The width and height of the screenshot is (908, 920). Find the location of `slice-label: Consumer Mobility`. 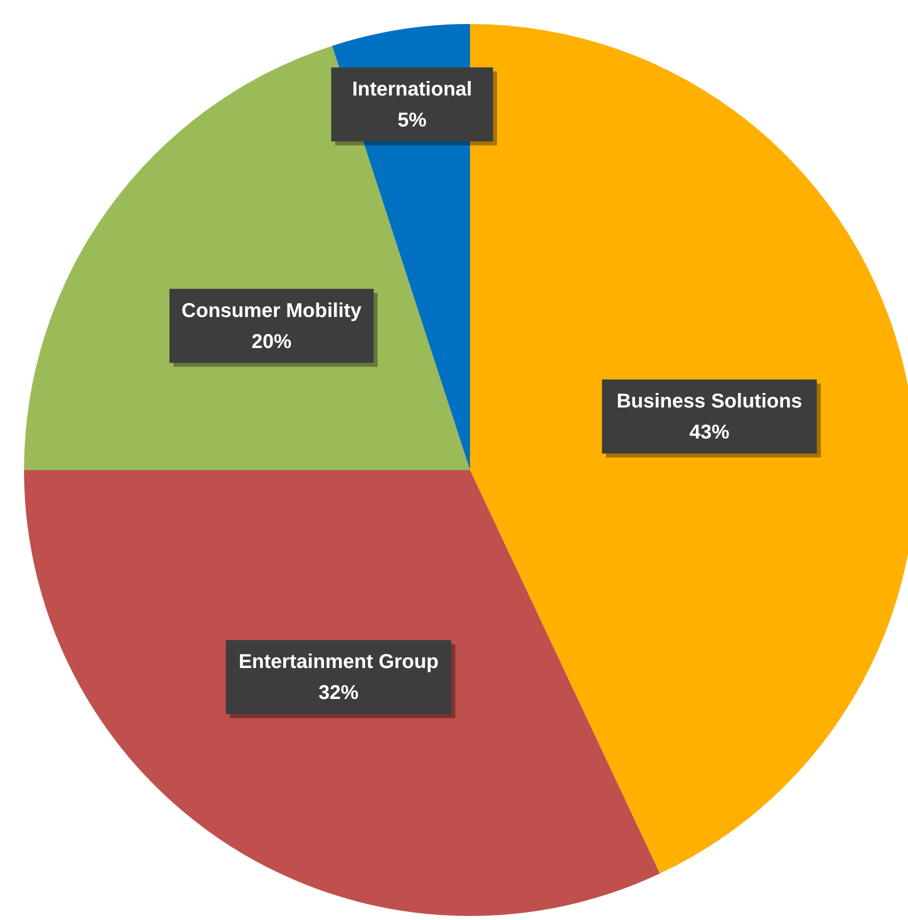

slice-label: Consumer Mobility is located at coordinates (272, 311).